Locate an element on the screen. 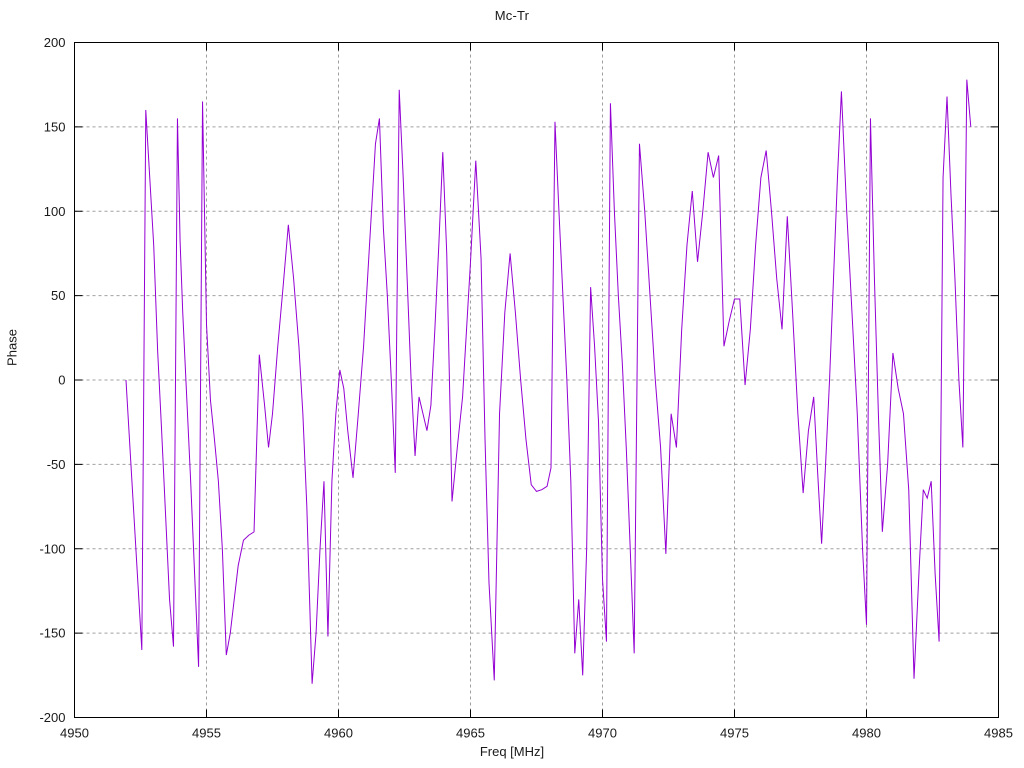  y-tick-label: 100 is located at coordinates (55, 211).